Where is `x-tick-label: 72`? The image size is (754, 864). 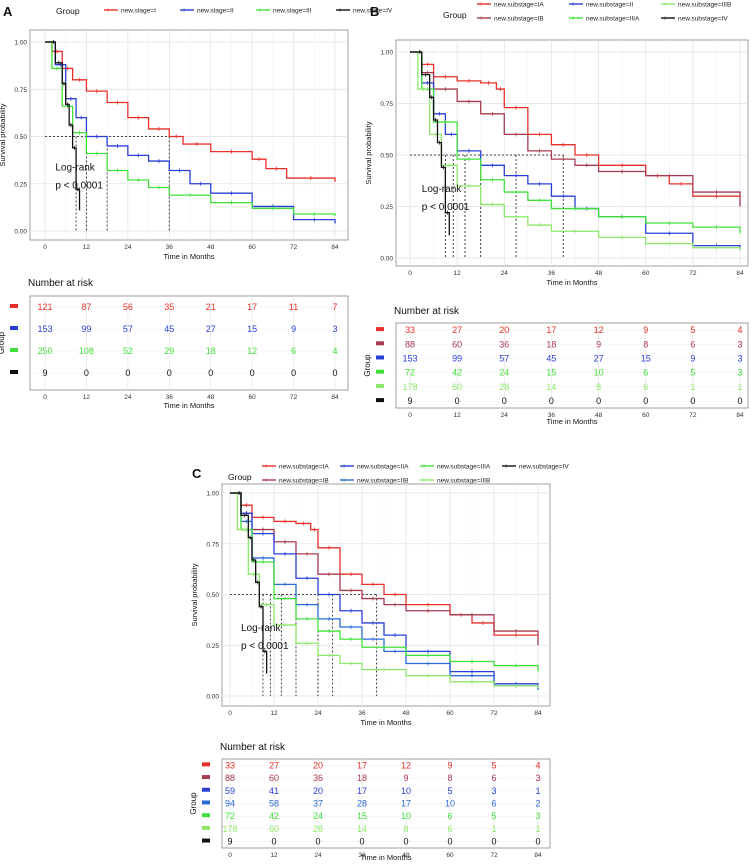
x-tick-label: 72 is located at coordinates (294, 247).